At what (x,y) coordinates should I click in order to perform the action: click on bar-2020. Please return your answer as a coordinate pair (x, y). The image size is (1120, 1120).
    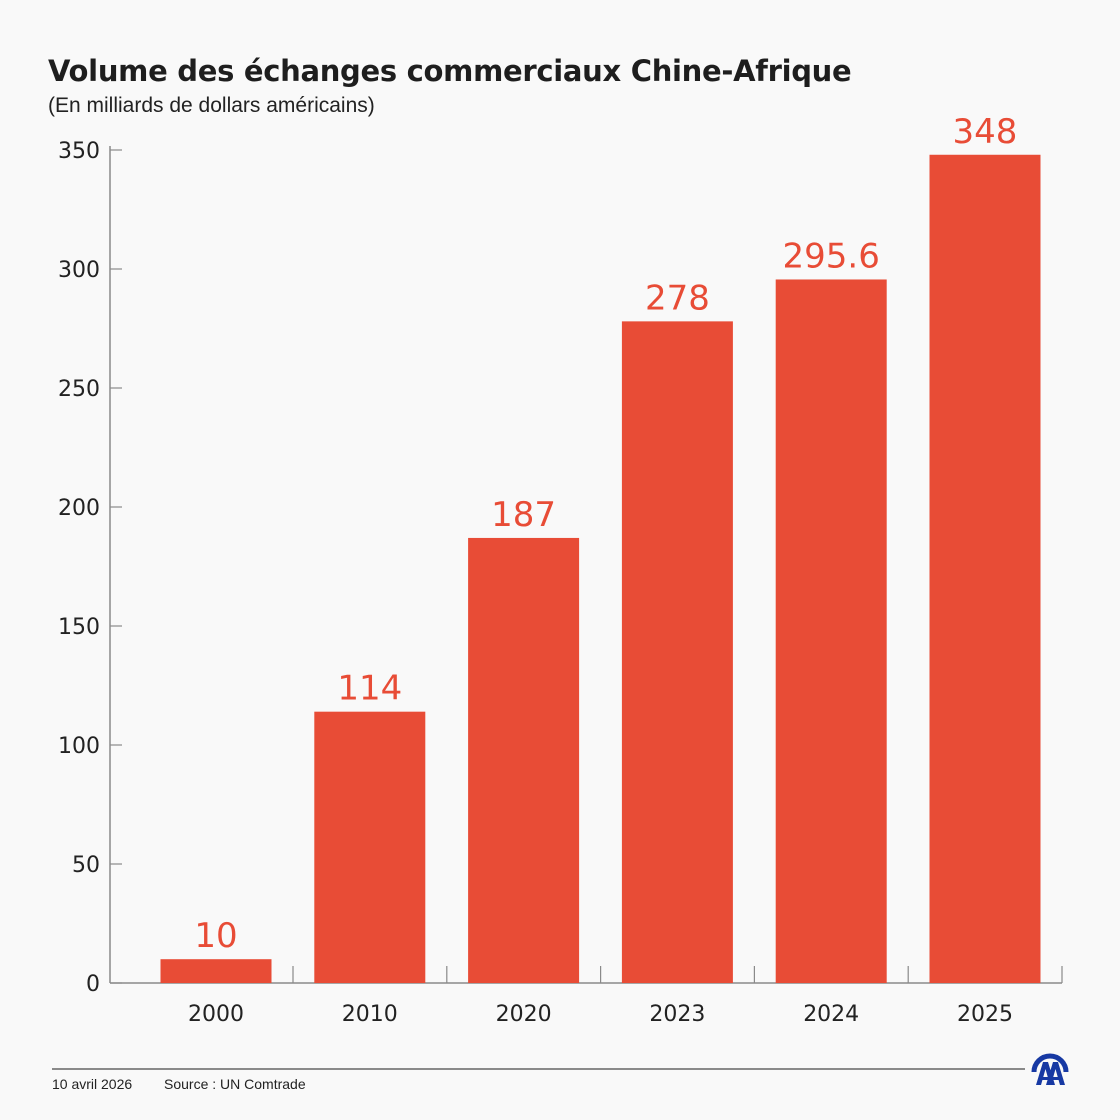
    Looking at the image, I should click on (524, 760).